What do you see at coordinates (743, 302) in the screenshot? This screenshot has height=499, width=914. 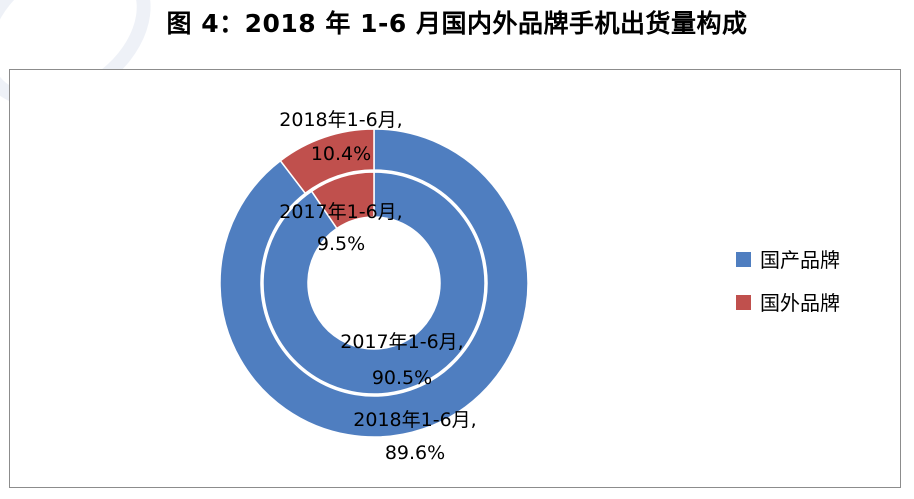 I see `legend-swatch-foreign` at bounding box center [743, 302].